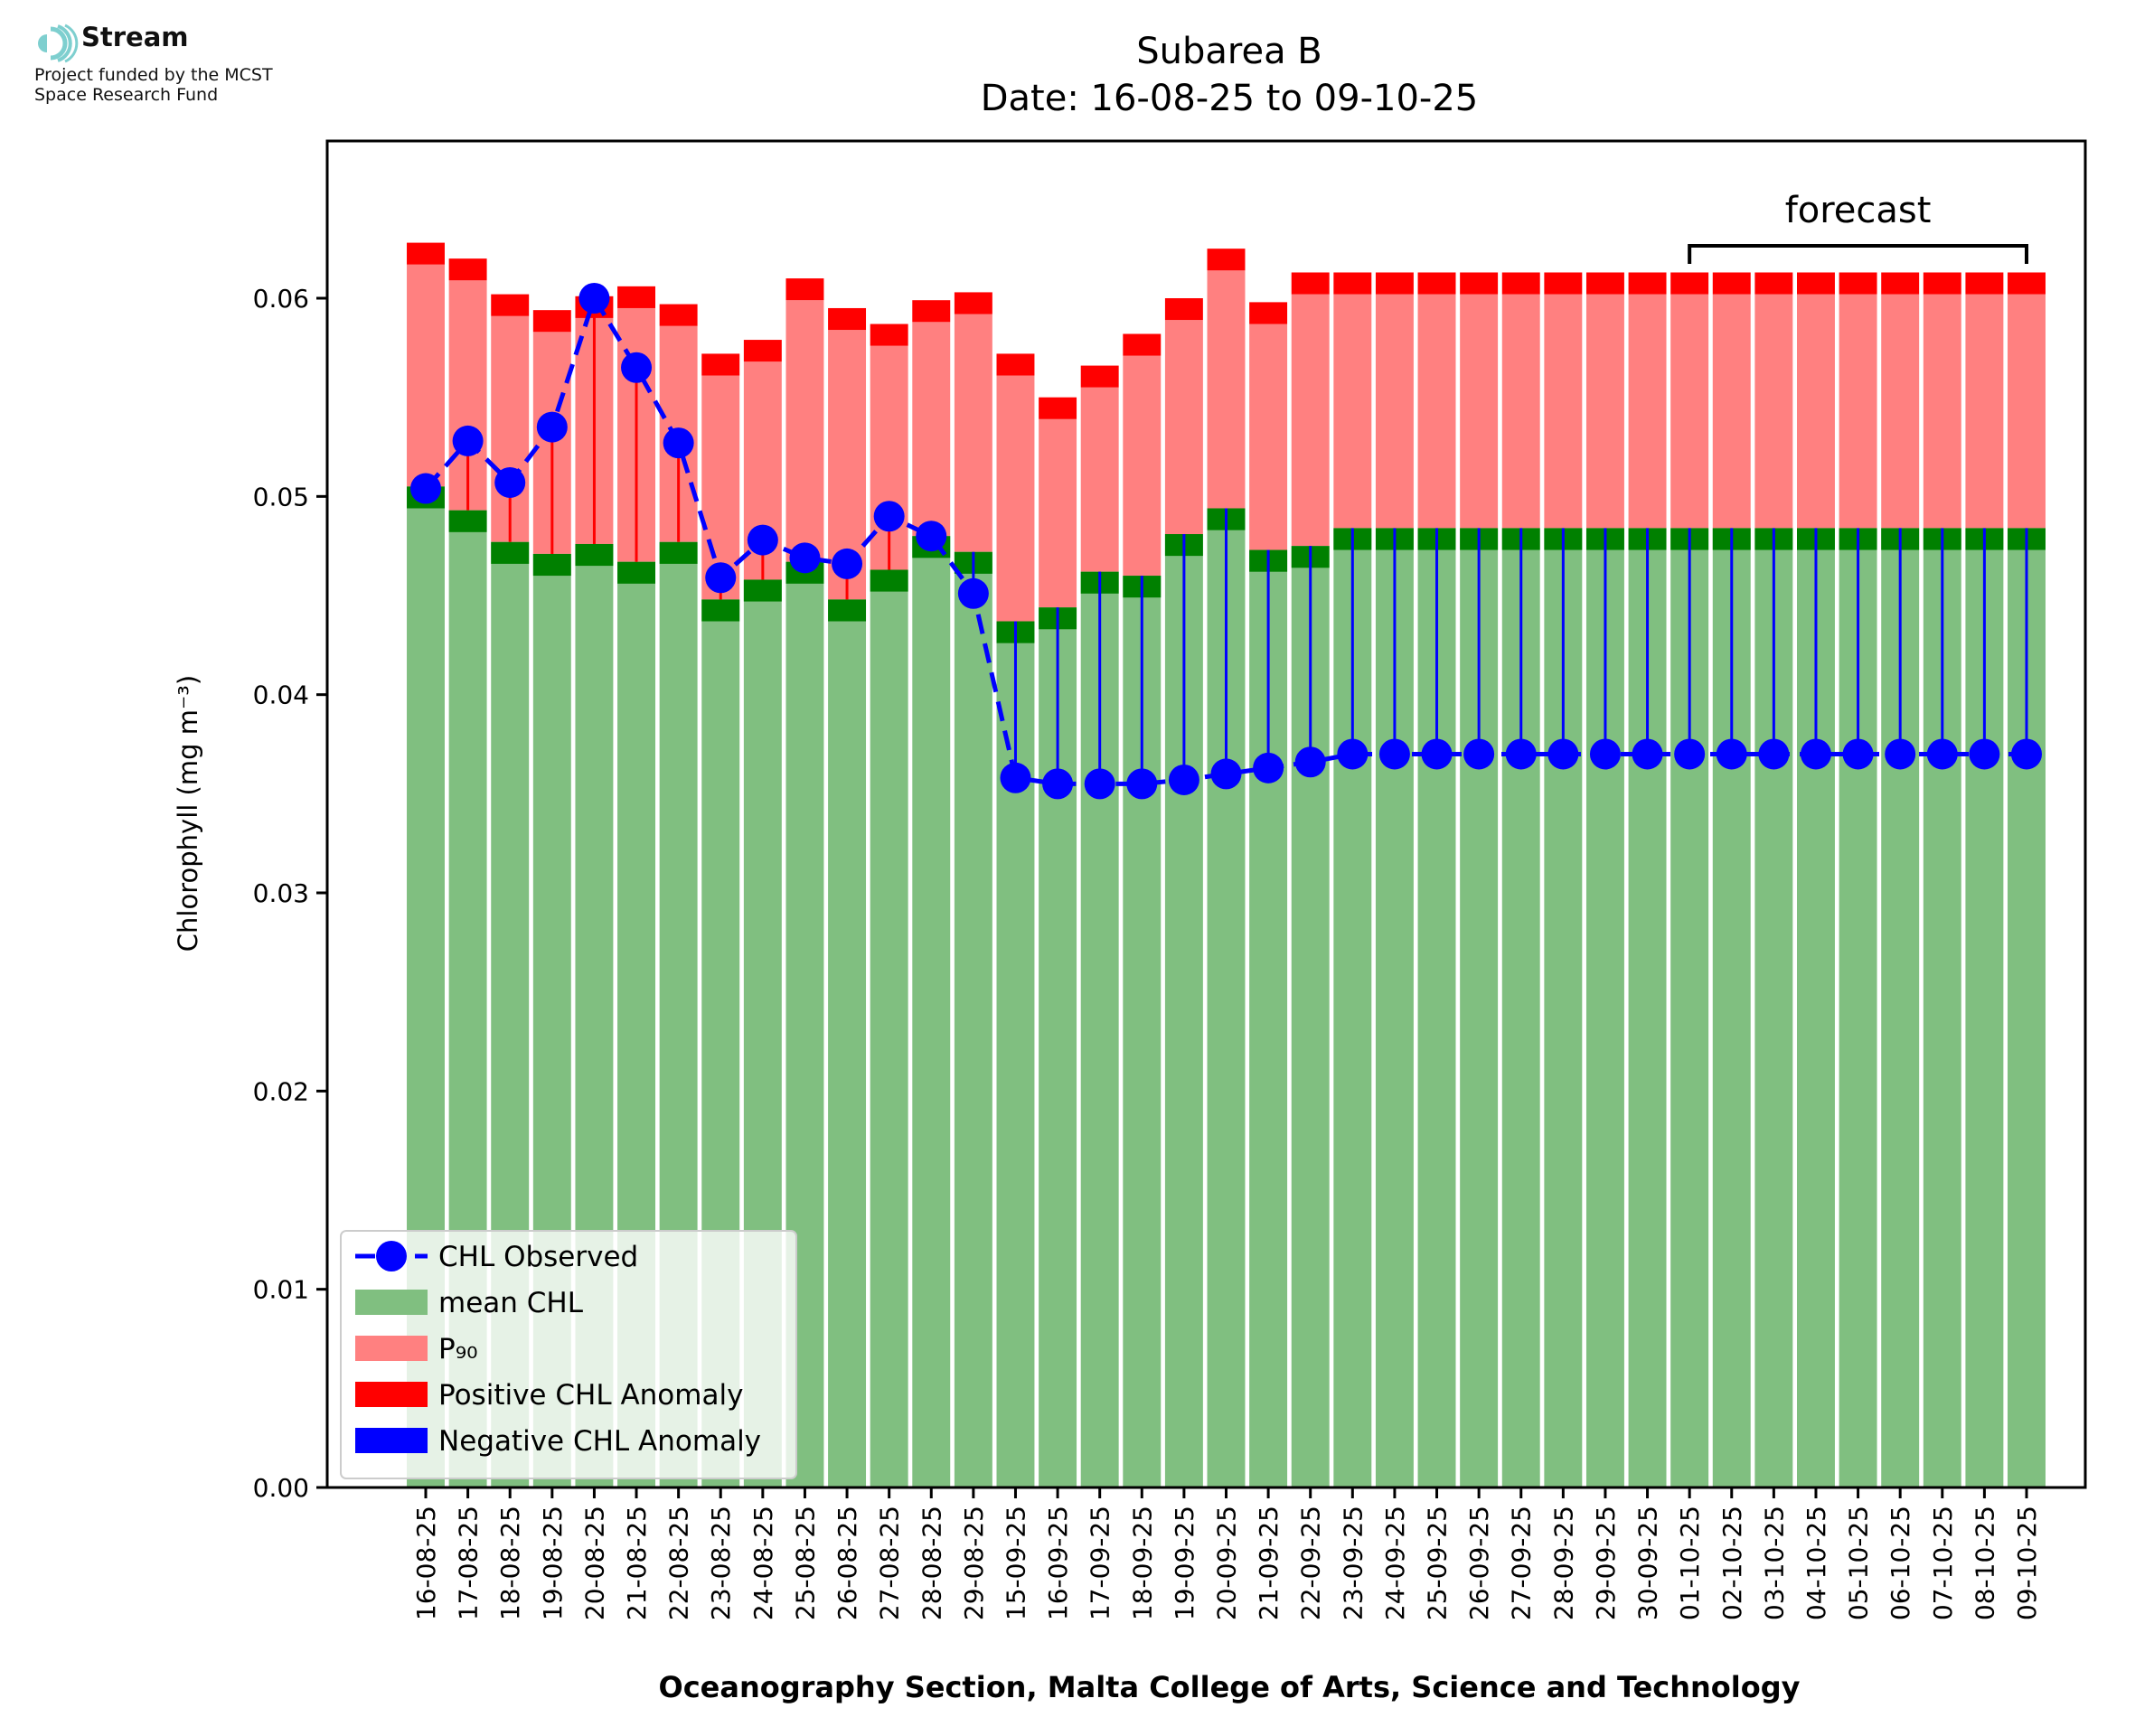  Describe the element at coordinates (553, 1563) in the screenshot. I see `x-tick-label: 19-08-25` at that location.